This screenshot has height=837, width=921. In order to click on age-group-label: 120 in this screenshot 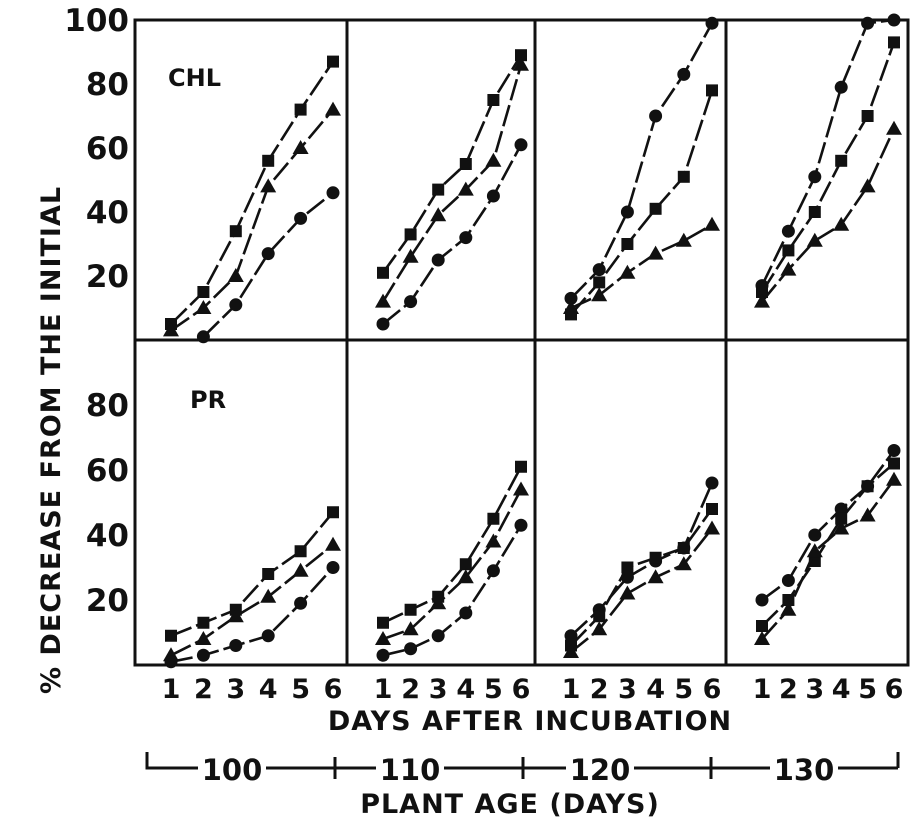, I will do `click(600, 770)`.